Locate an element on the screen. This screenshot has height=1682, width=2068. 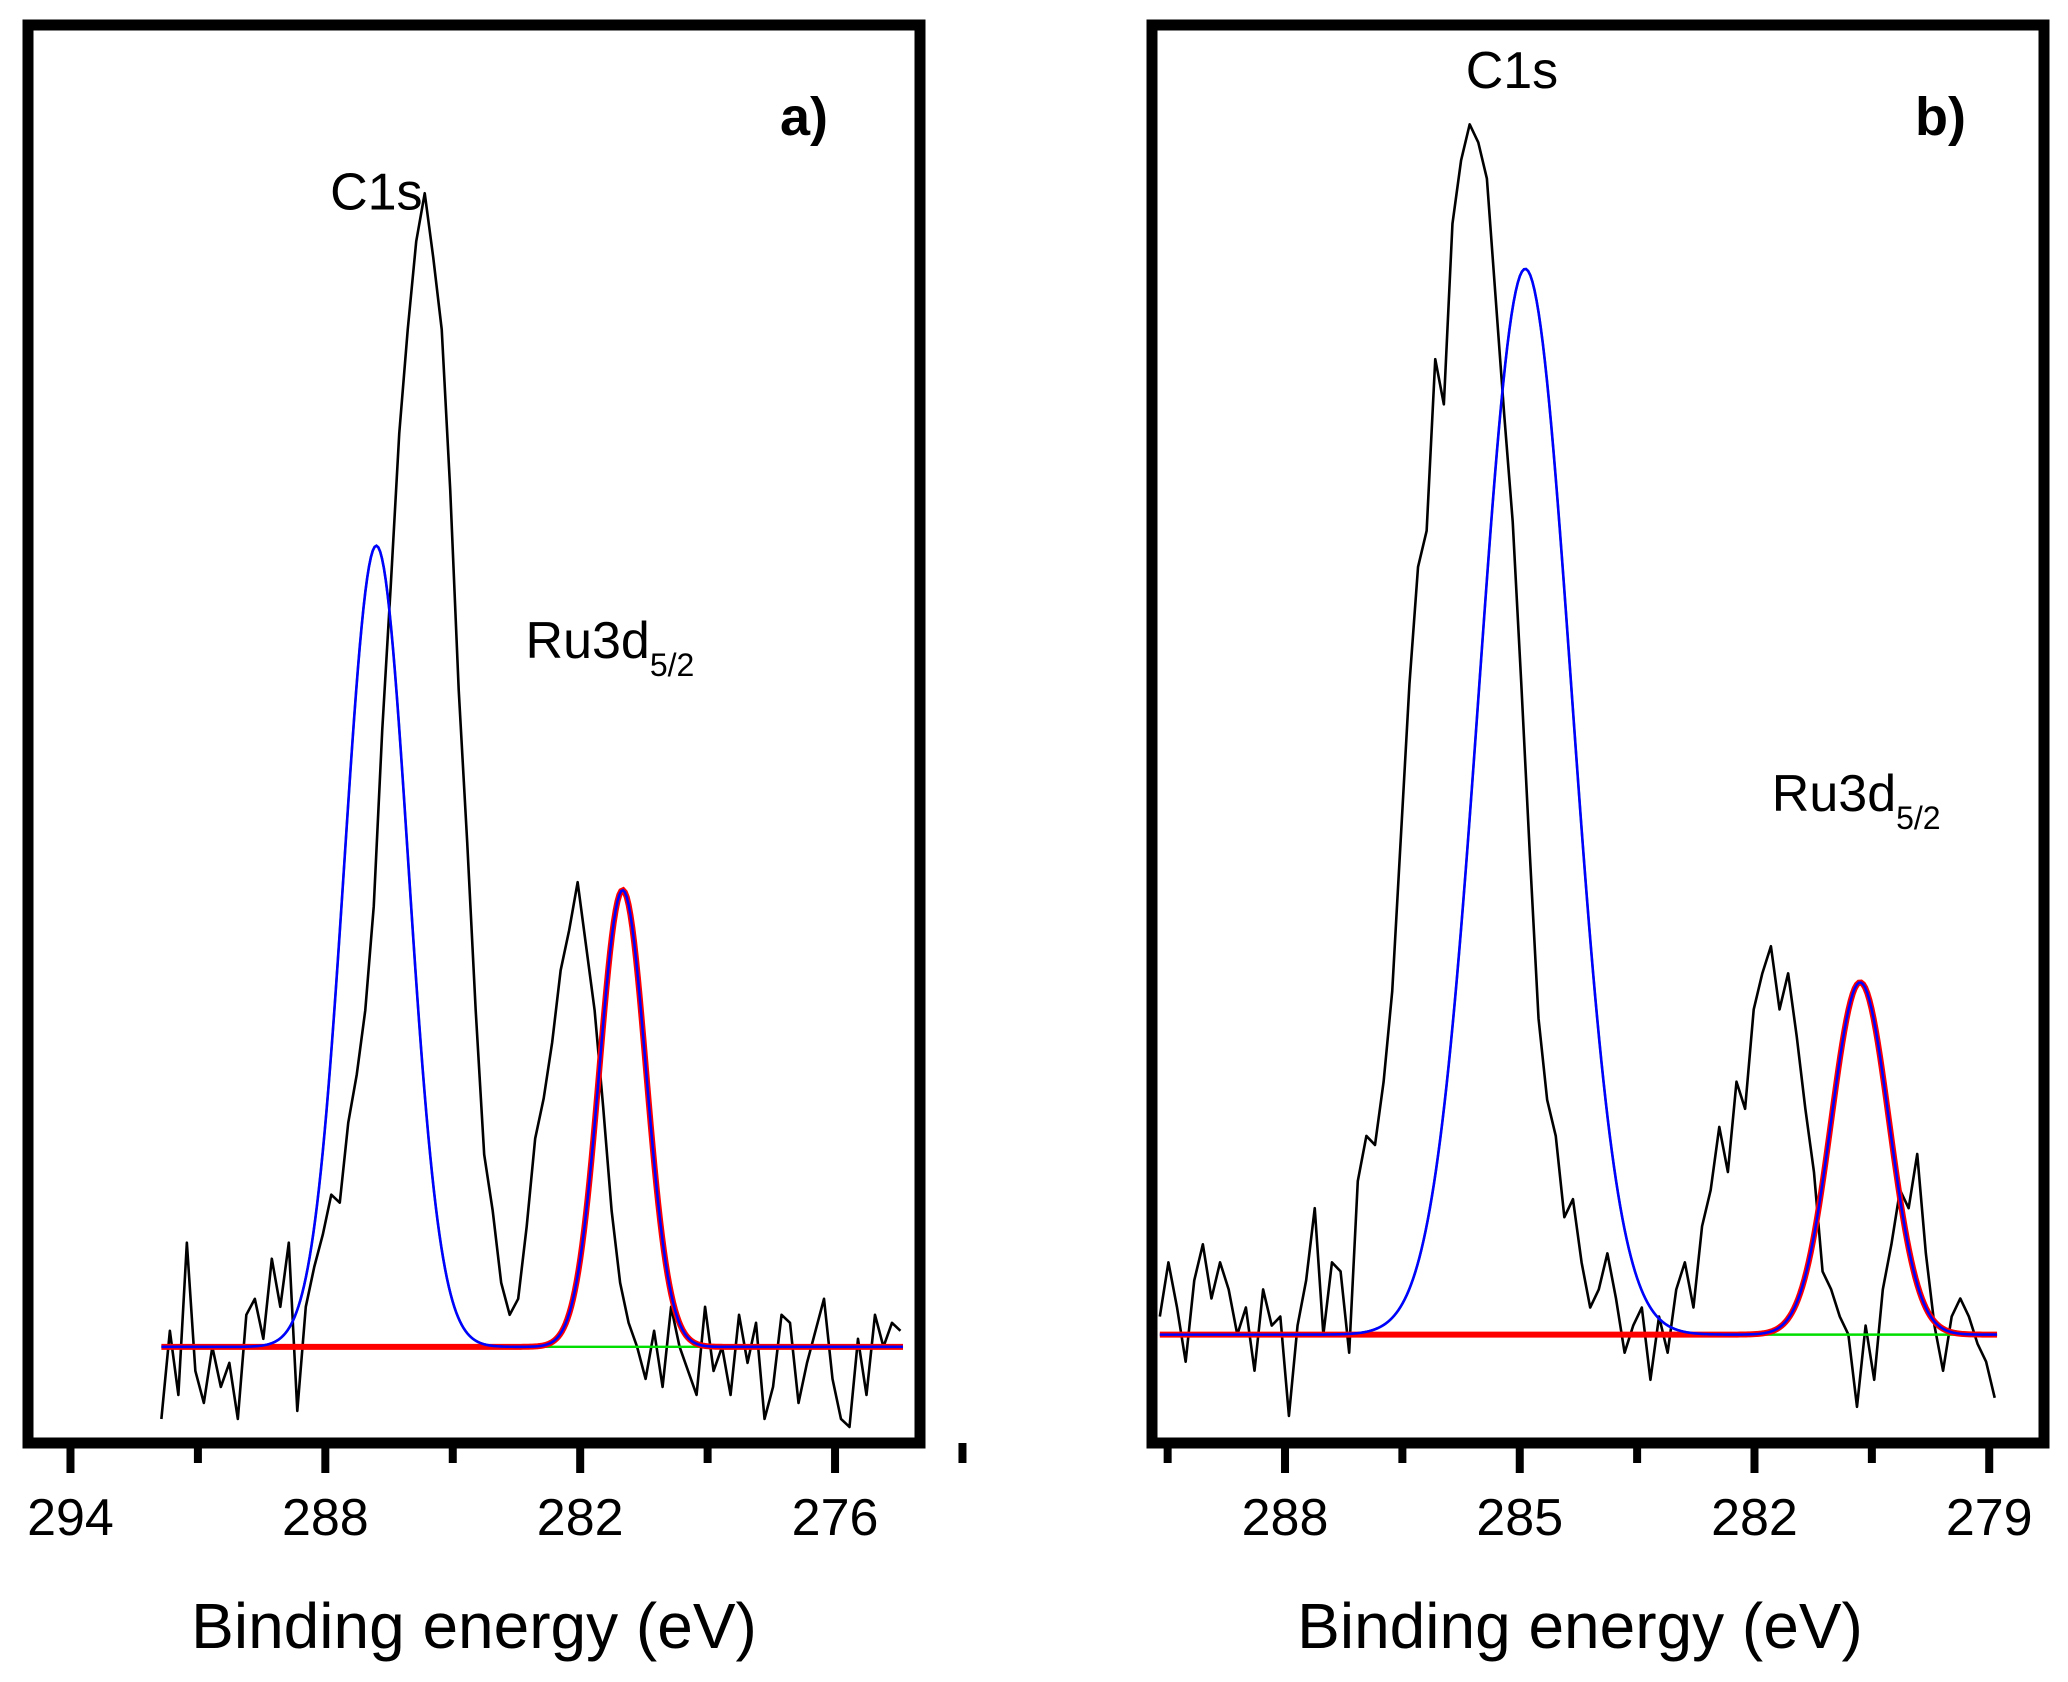
x-tick-labels-b: 288 285 282 279 is located at coordinates (1637, 1518).